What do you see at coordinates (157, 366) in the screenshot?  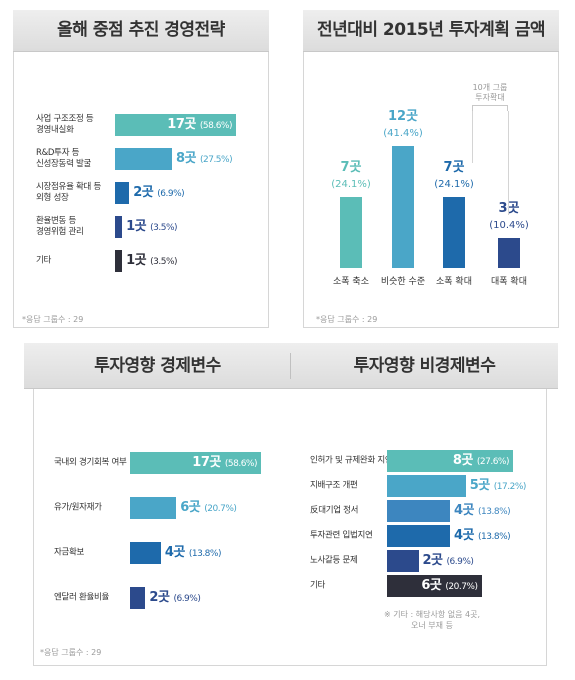 I see `panel-economic-title: 투자영향 경제변수` at bounding box center [157, 366].